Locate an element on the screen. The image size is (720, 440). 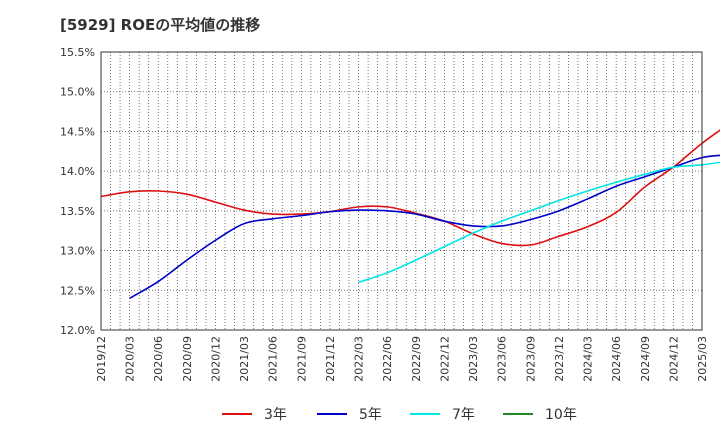
y-tick-label: 15.5% is located at coordinates (77, 52).